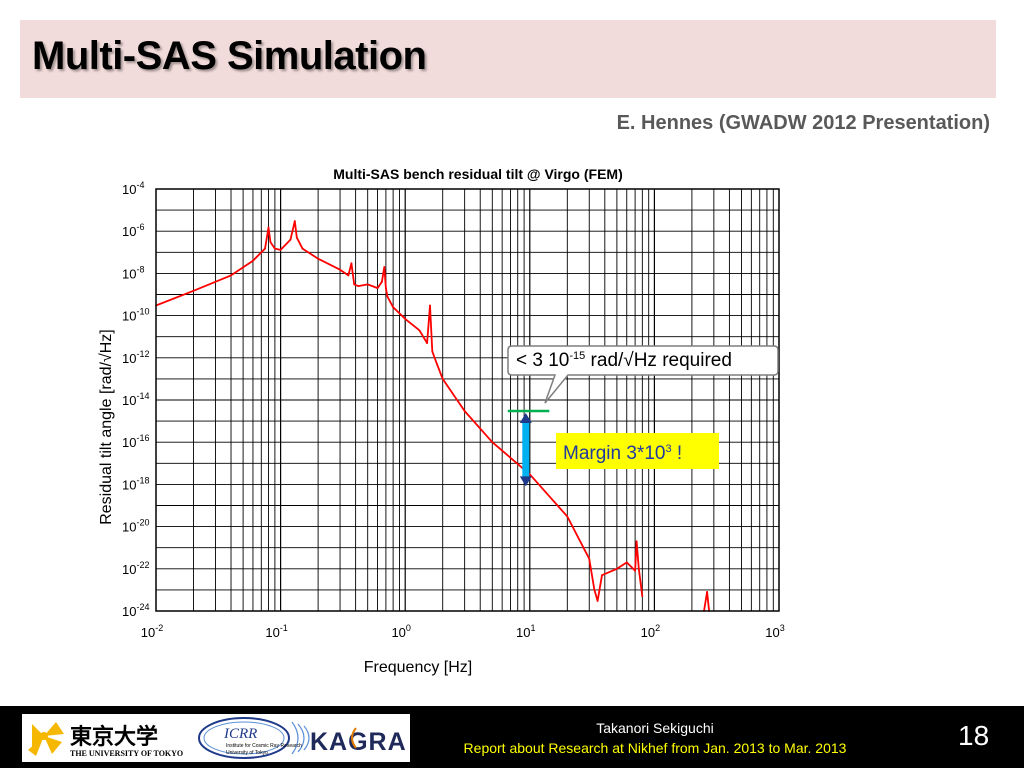 The width and height of the screenshot is (1024, 768). I want to click on margin-text: Margin 3*103 !, so click(622, 453).